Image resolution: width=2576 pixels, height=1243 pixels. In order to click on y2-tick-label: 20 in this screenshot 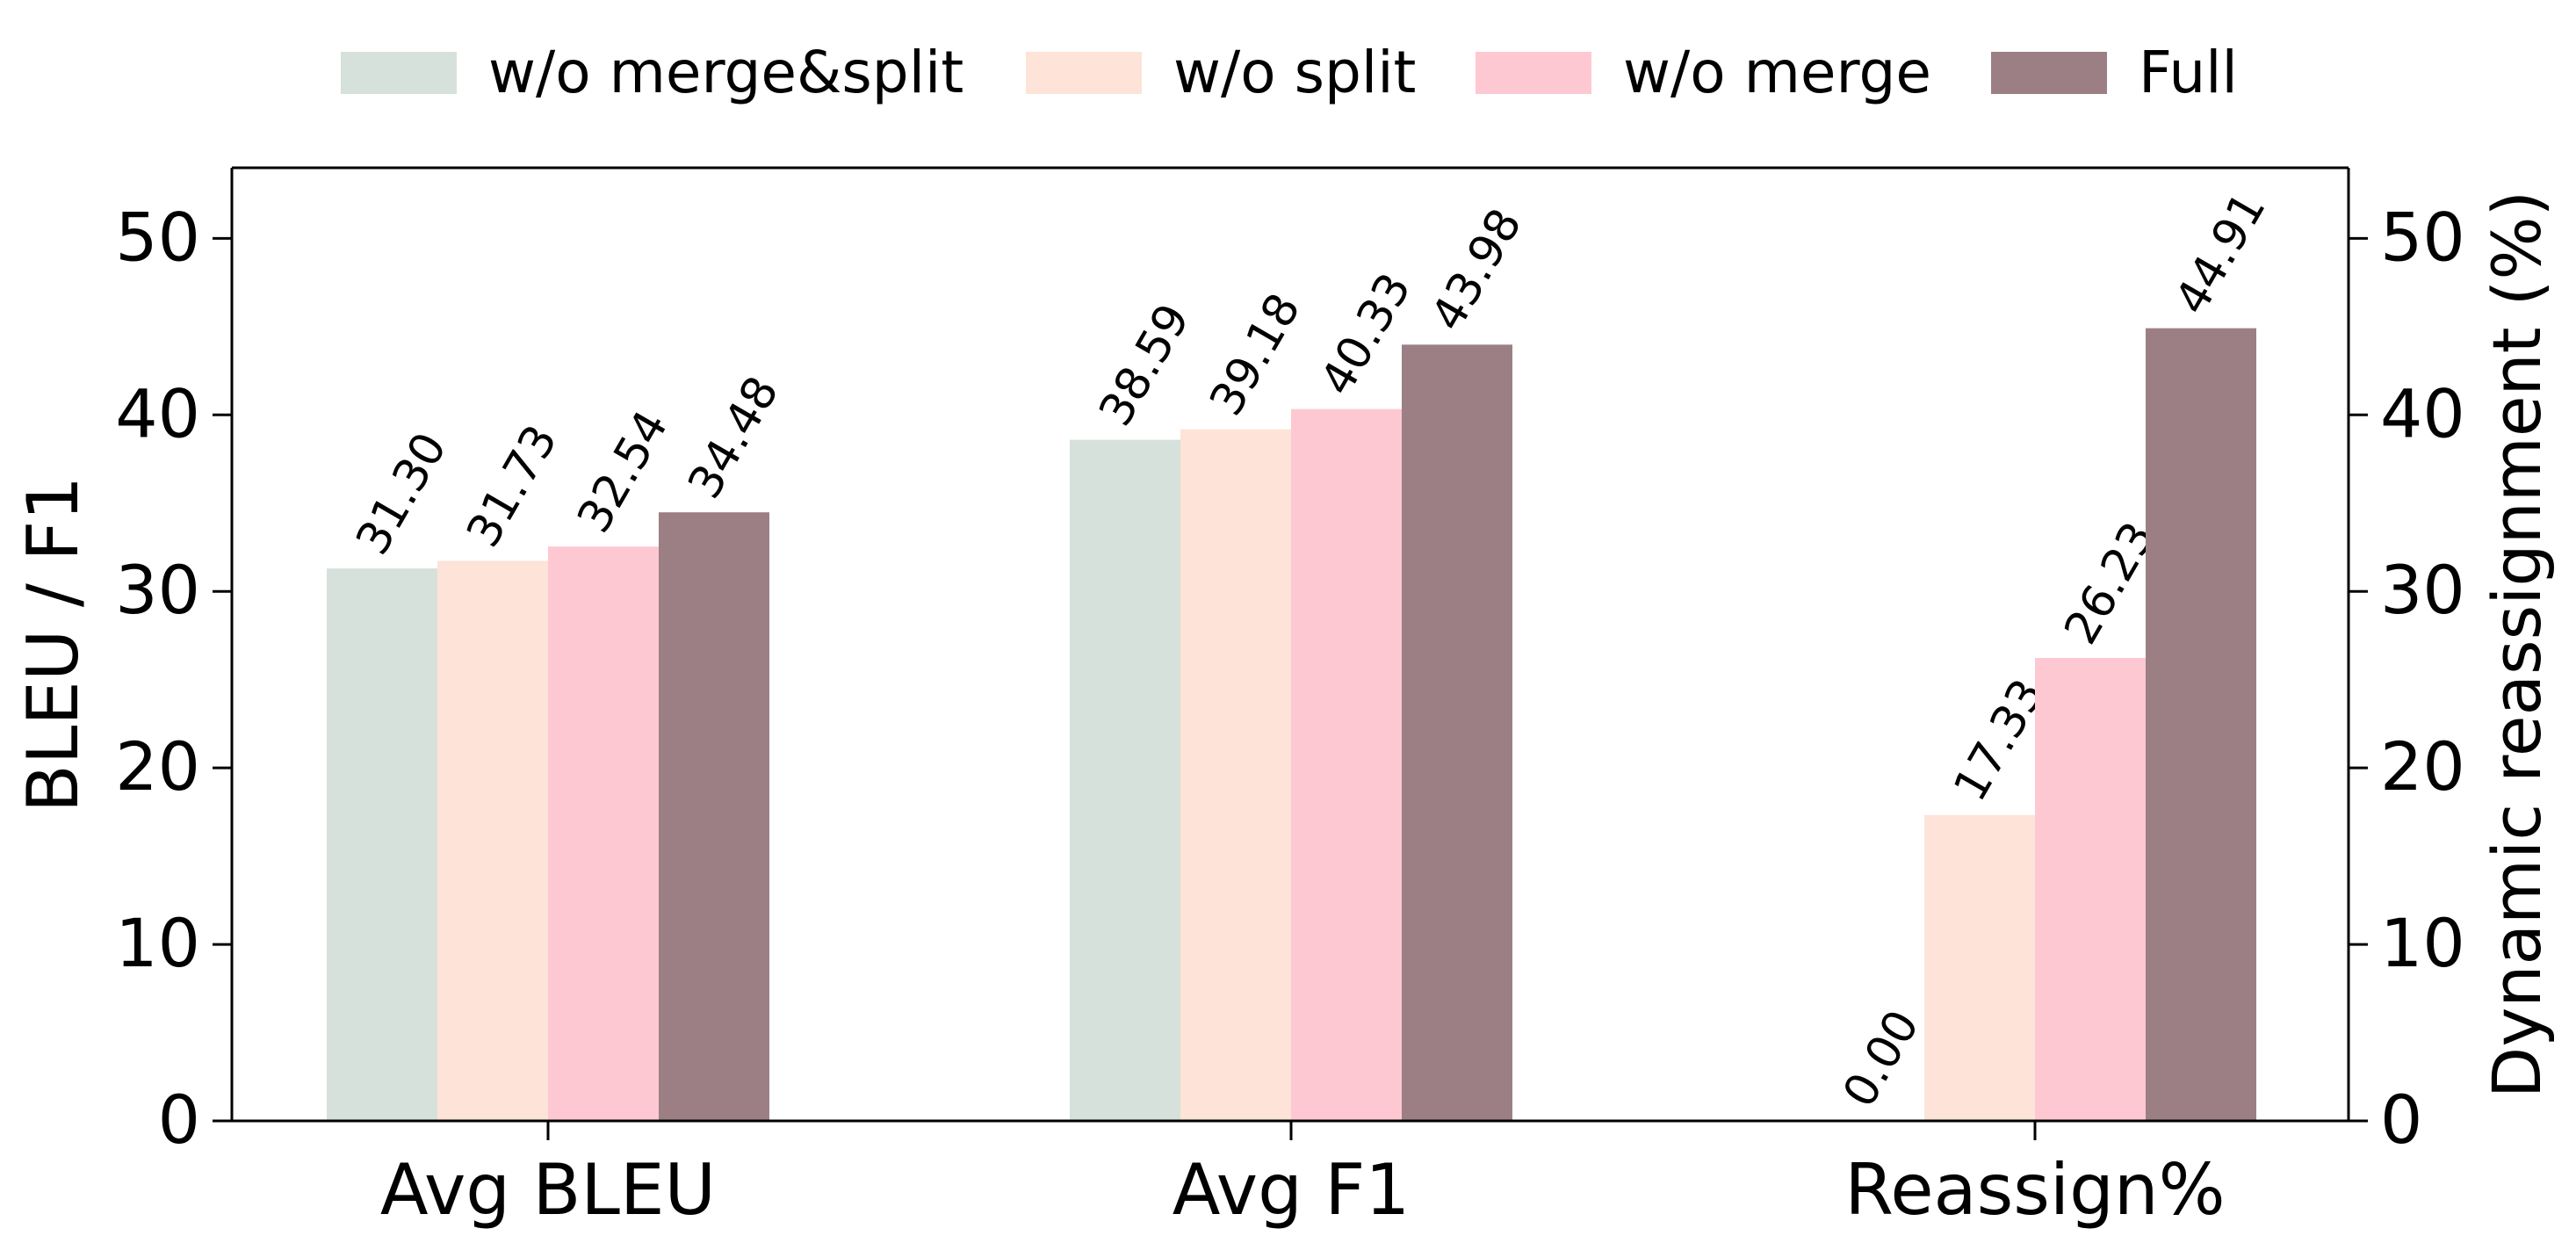, I will do `click(2422, 766)`.